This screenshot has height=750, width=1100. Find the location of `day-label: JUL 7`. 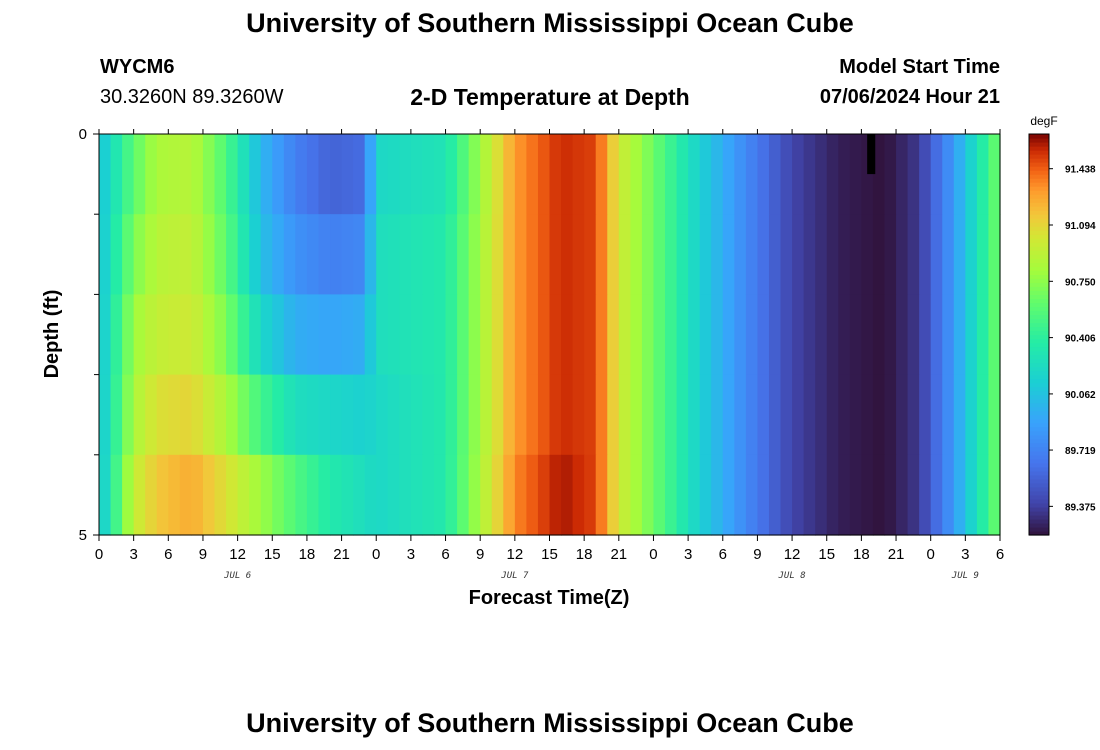

day-label: JUL 7 is located at coordinates (514, 576).